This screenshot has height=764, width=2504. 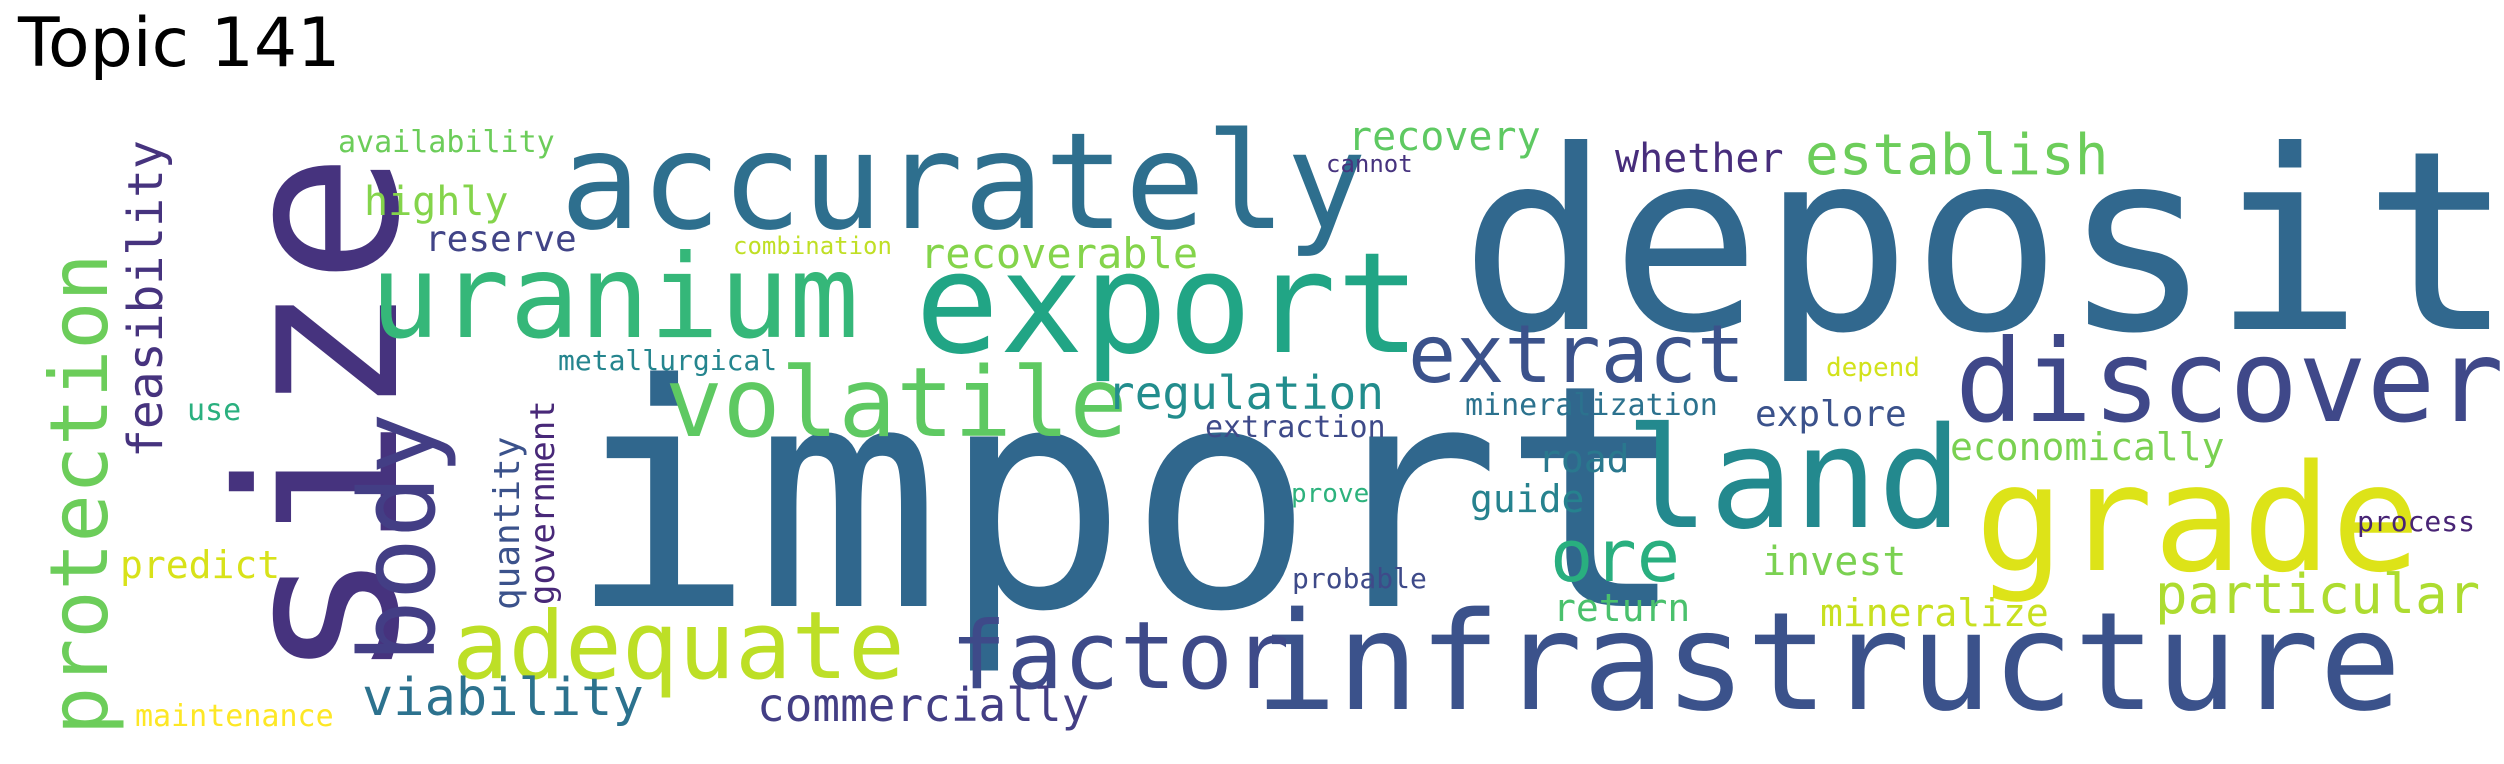 I want to click on word-whether: whether, so click(x=1699, y=159).